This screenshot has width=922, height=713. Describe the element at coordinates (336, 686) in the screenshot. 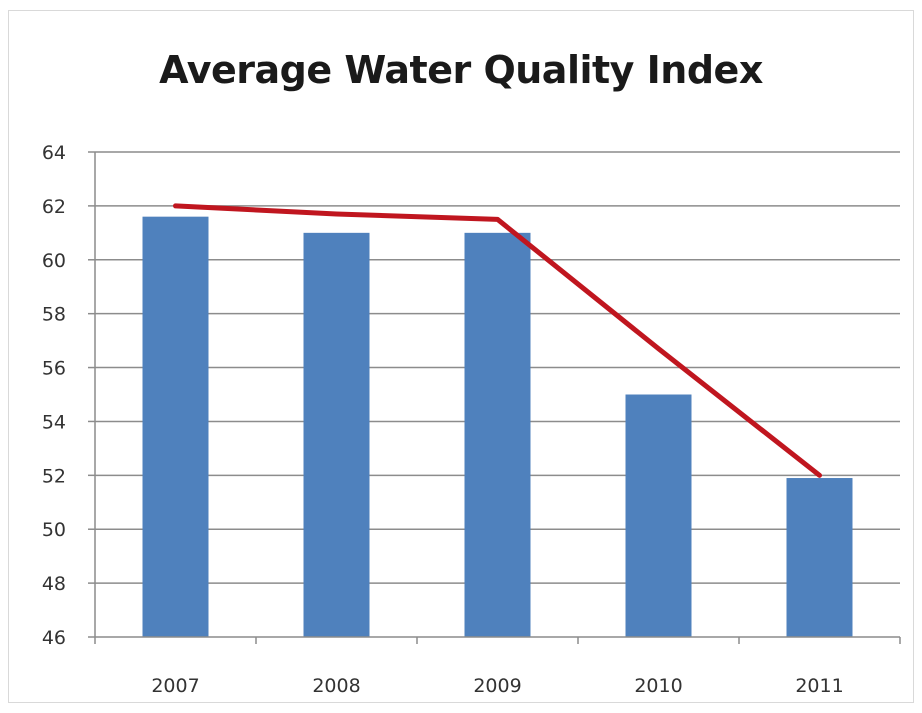

I see `x-tick-label: 2008` at that location.